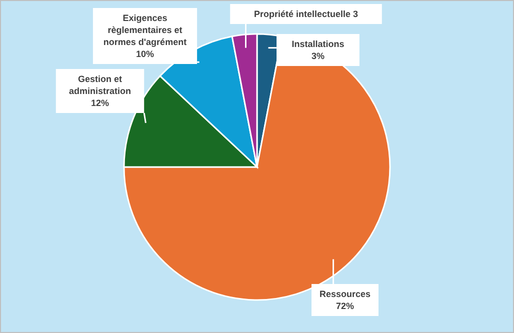 The image size is (514, 333). I want to click on data-label: 72%, so click(345, 306).